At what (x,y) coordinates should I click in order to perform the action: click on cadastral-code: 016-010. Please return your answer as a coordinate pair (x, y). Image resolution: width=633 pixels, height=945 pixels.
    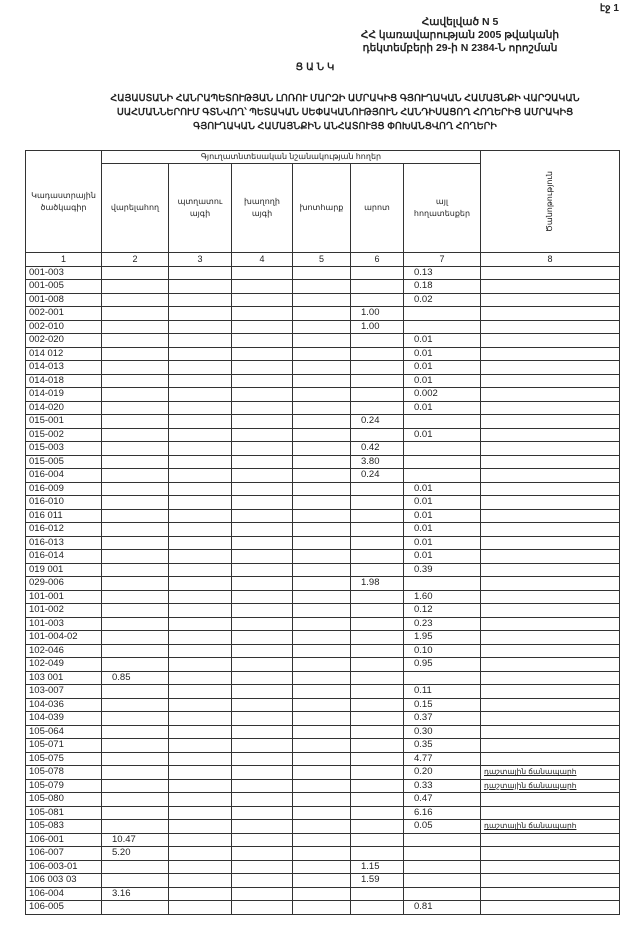
    Looking at the image, I should click on (63, 502).